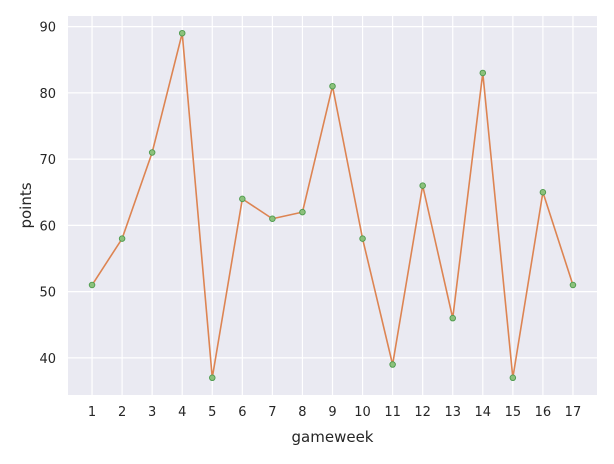 Image resolution: width=614 pixels, height=464 pixels. I want to click on x-tick-label: 13, so click(452, 412).